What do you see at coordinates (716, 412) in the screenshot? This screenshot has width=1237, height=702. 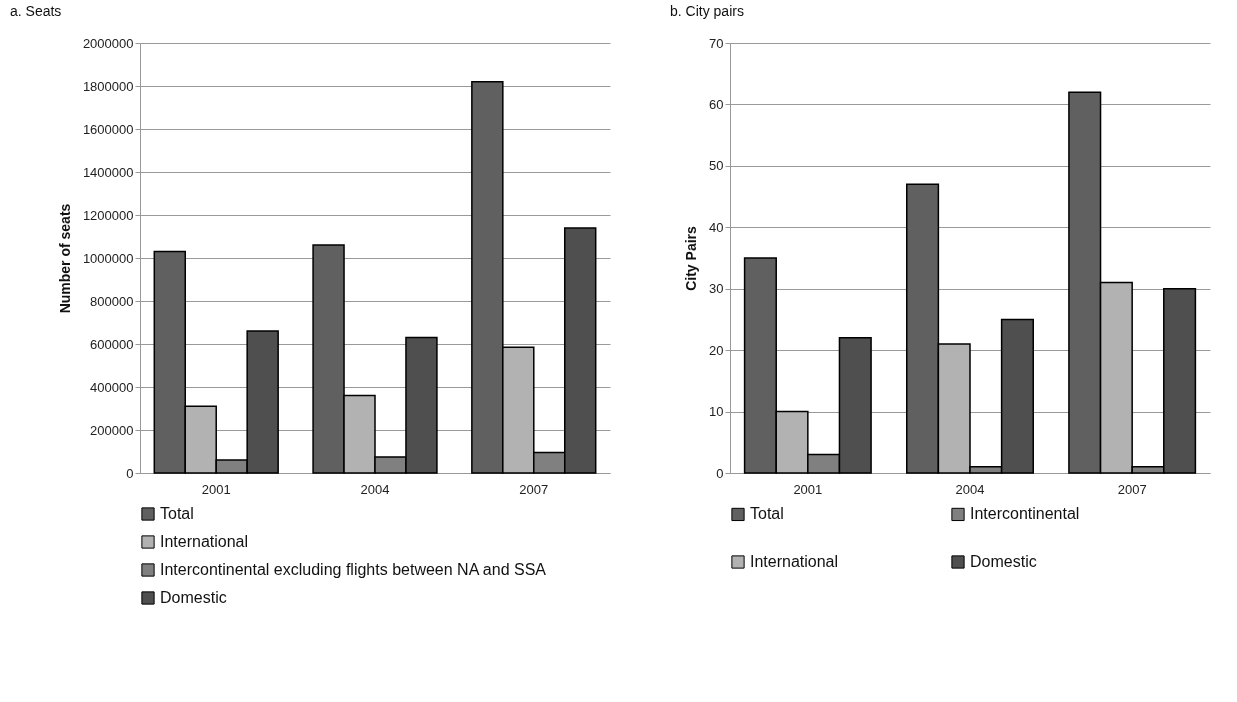 I see `y-tick-label: 10` at bounding box center [716, 412].